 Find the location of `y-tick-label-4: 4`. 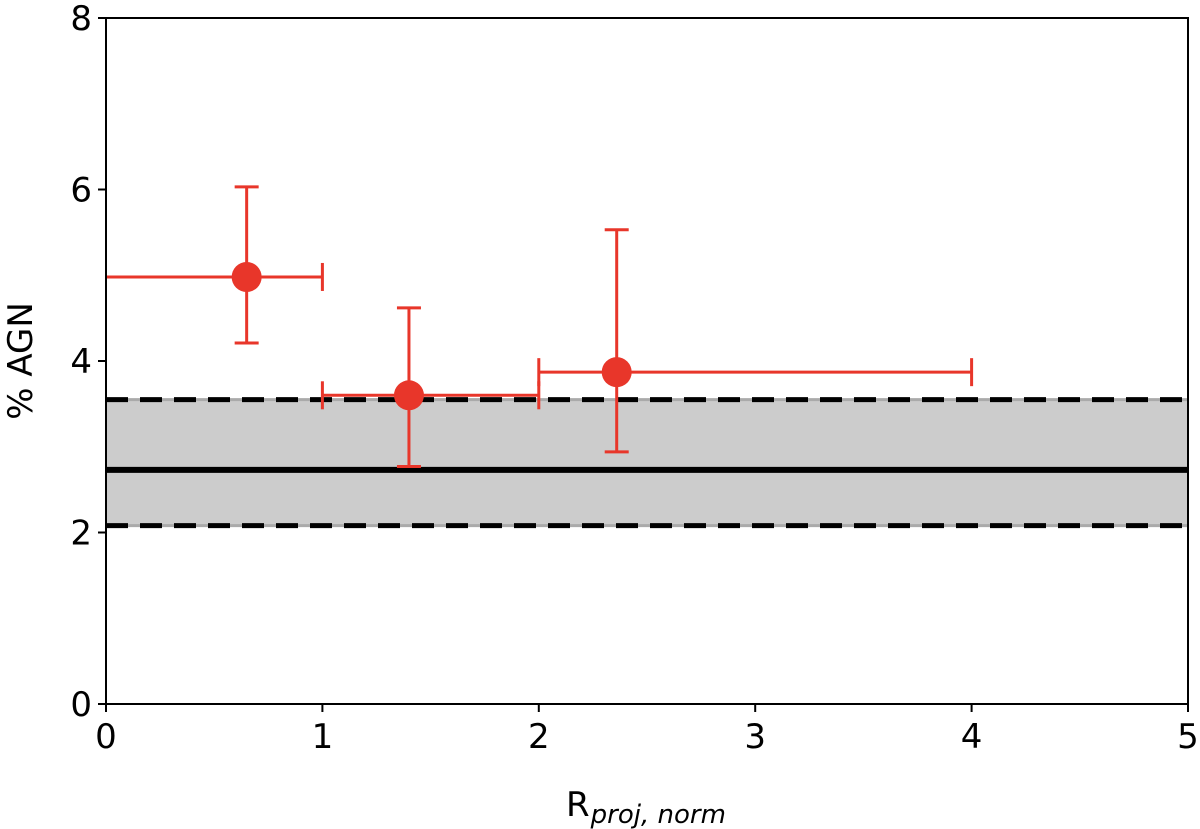

y-tick-label-4: 4 is located at coordinates (81, 362).